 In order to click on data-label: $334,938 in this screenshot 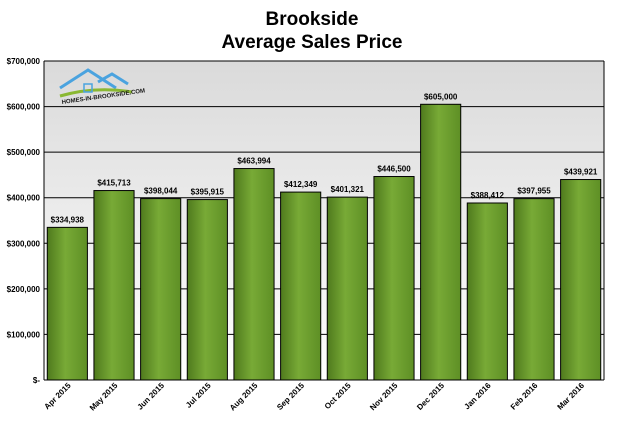, I will do `click(68, 219)`.